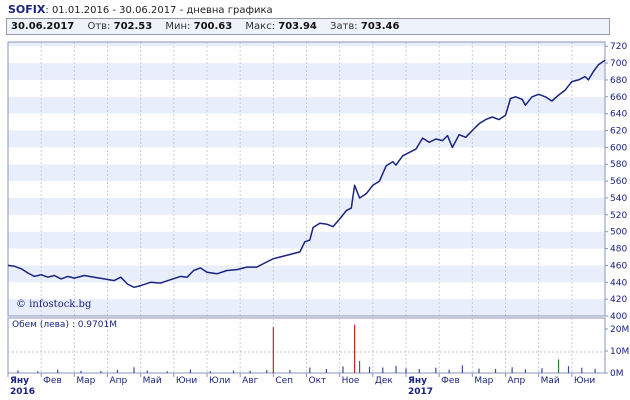 The height and width of the screenshot is (400, 630). I want to click on volume-tick-label: 0M, so click(617, 374).